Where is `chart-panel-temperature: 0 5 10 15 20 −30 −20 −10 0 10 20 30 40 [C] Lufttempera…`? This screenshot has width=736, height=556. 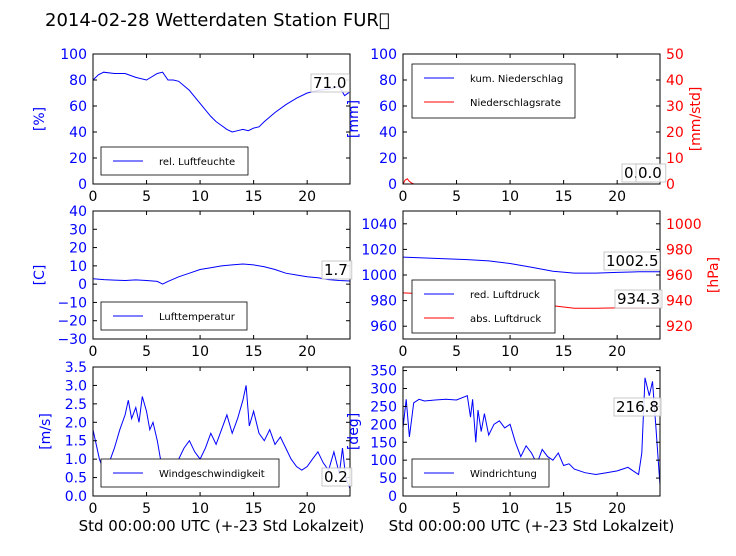
chart-panel-temperature: 0 5 10 15 20 −30 −20 −10 0 10 20 30 40 [C] Lufttempera… is located at coordinates (192, 282).